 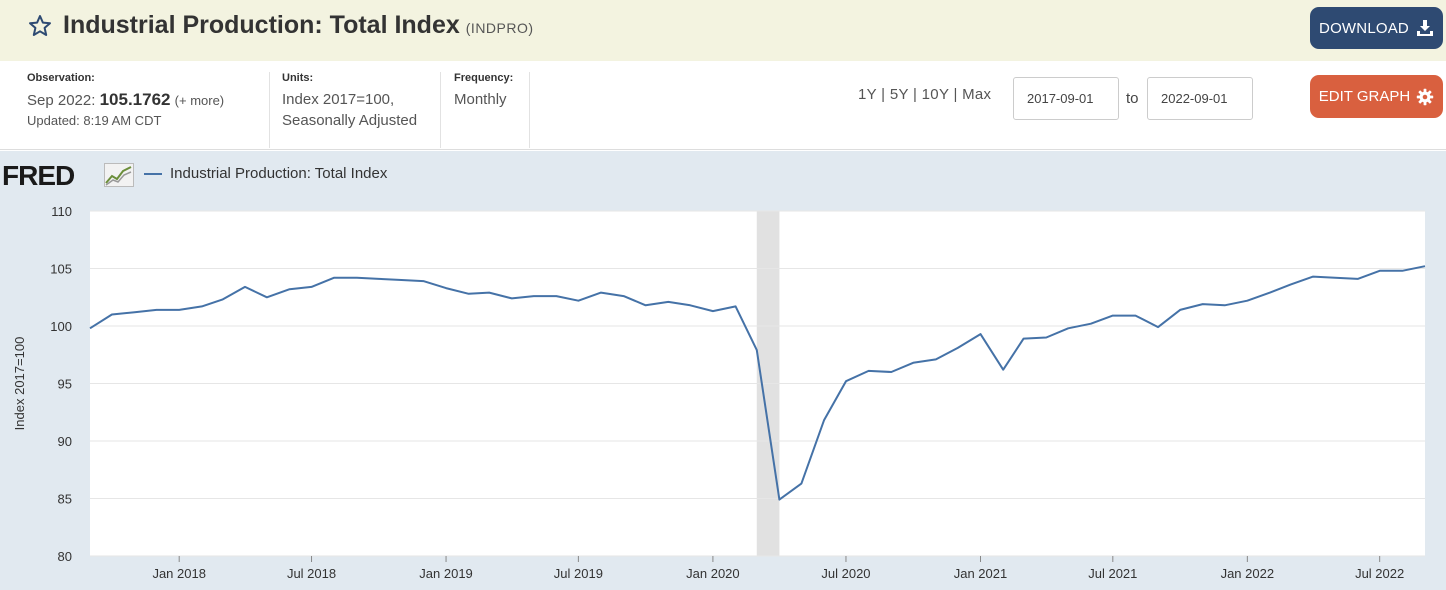 What do you see at coordinates (61, 211) in the screenshot?
I see `y-tick-label: 110` at bounding box center [61, 211].